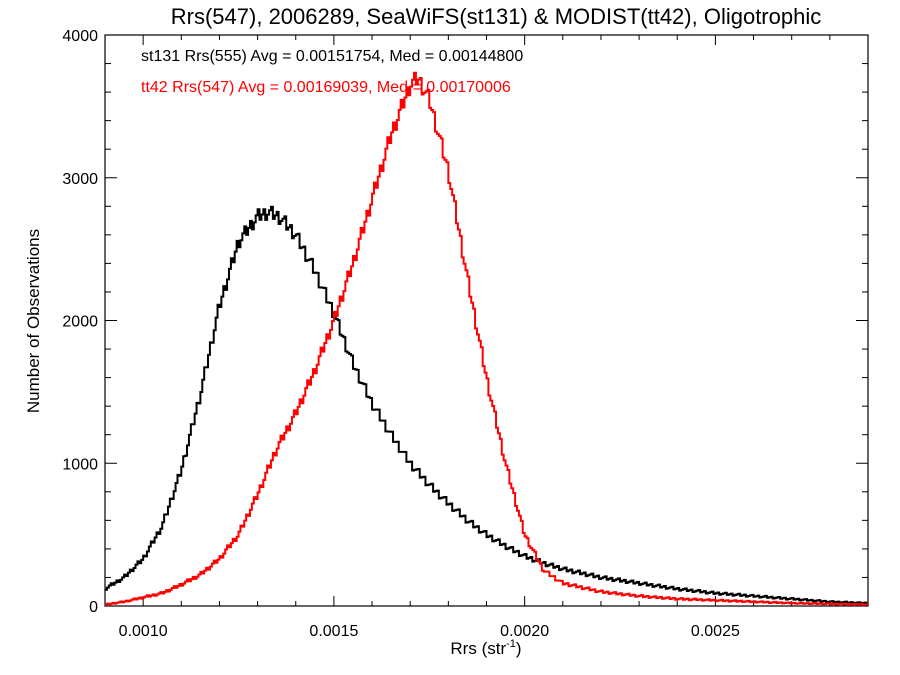 Image resolution: width=900 pixels, height=675 pixels. Describe the element at coordinates (511, 644) in the screenshot. I see `x-axis-label-superscript: -1` at that location.